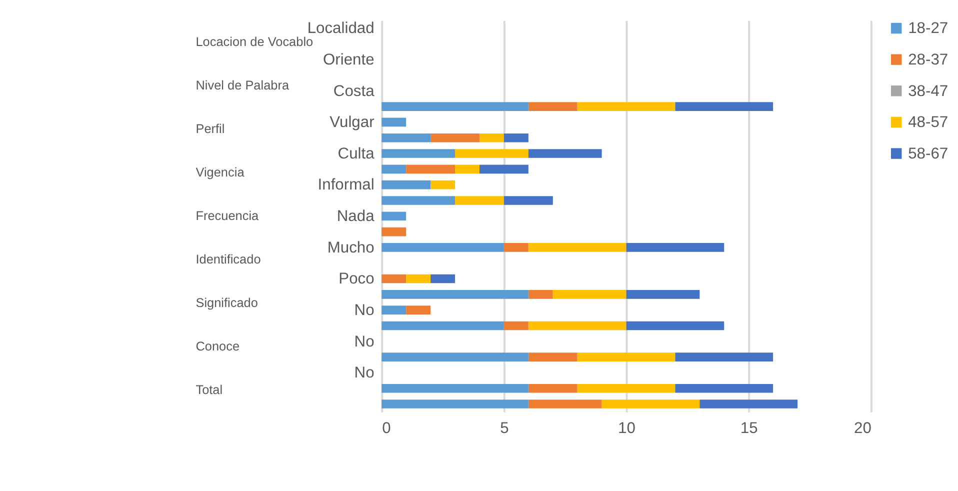 This screenshot has height=491, width=958. What do you see at coordinates (928, 91) in the screenshot?
I see `legend-label: 38-47` at bounding box center [928, 91].